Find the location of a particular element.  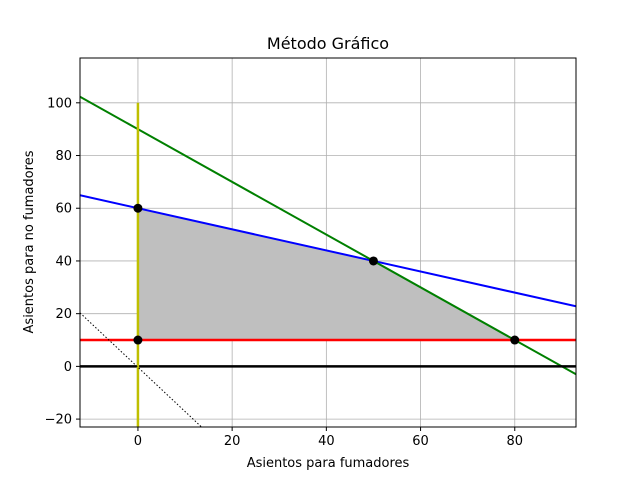

y-tick-label: 0 is located at coordinates (68, 367).